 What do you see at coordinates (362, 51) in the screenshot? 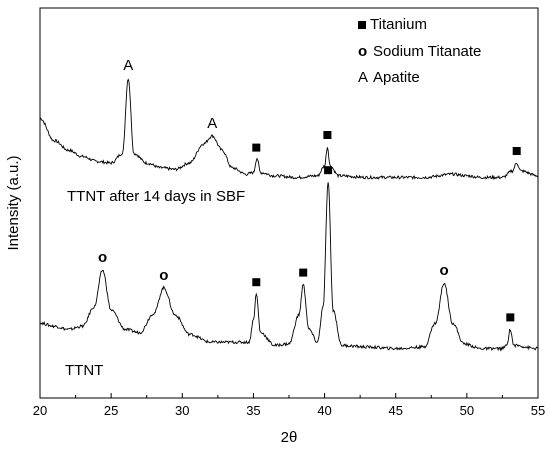
I see `legend-marker-sodium-titanate: o` at bounding box center [362, 51].